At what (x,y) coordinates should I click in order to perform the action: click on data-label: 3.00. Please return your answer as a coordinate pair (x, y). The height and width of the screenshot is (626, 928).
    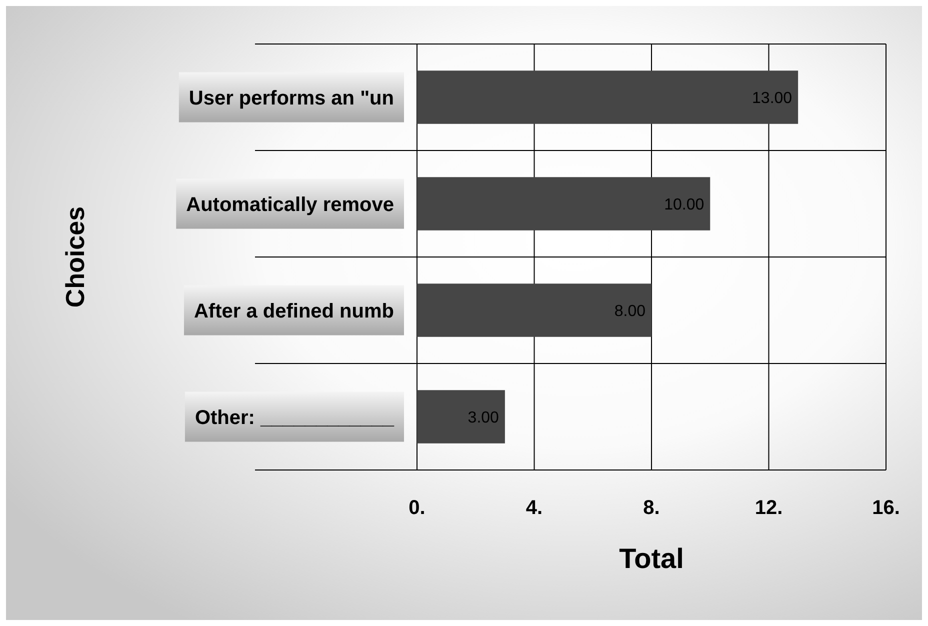
    Looking at the image, I should click on (484, 417).